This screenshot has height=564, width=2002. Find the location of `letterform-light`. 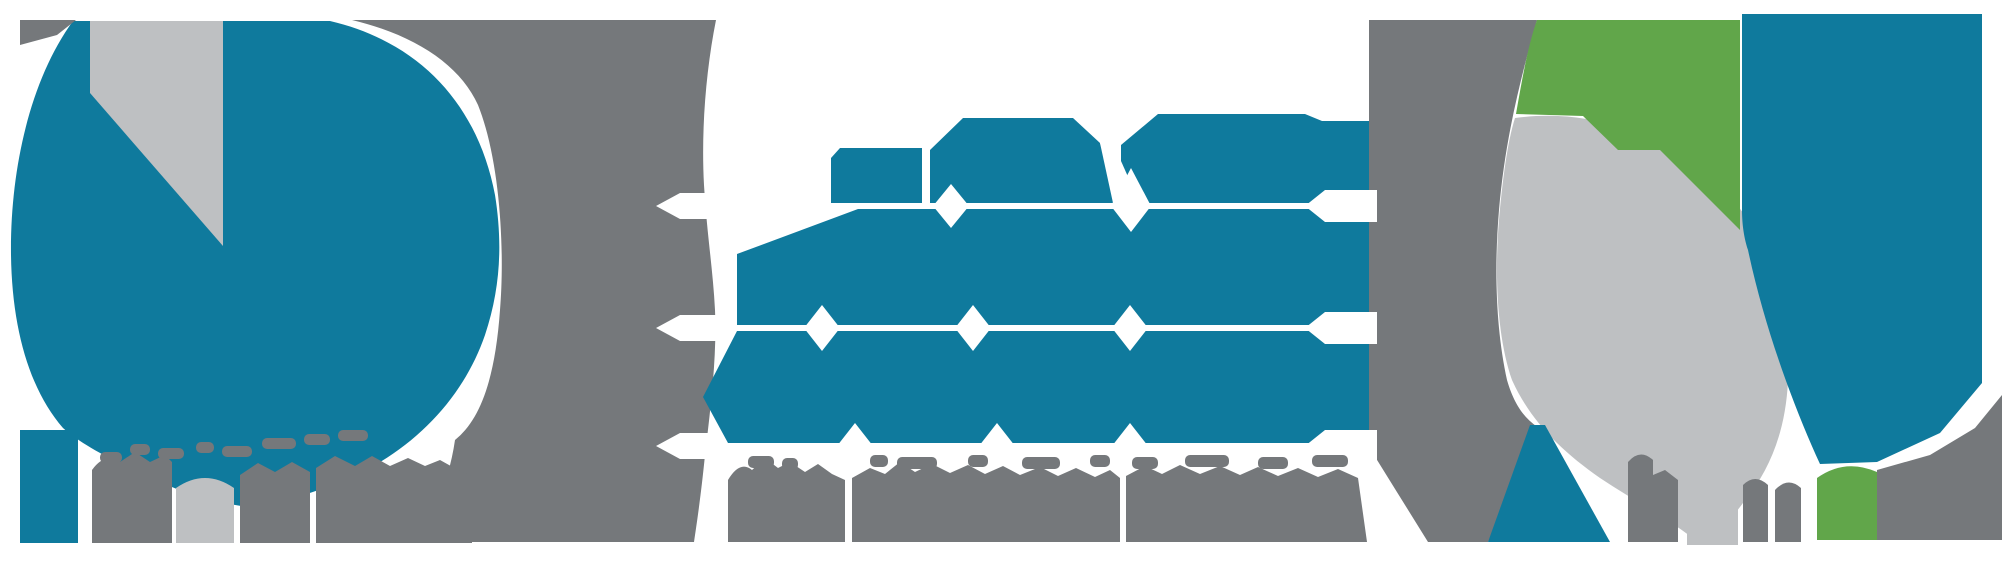

letterform-light is located at coordinates (205, 510).